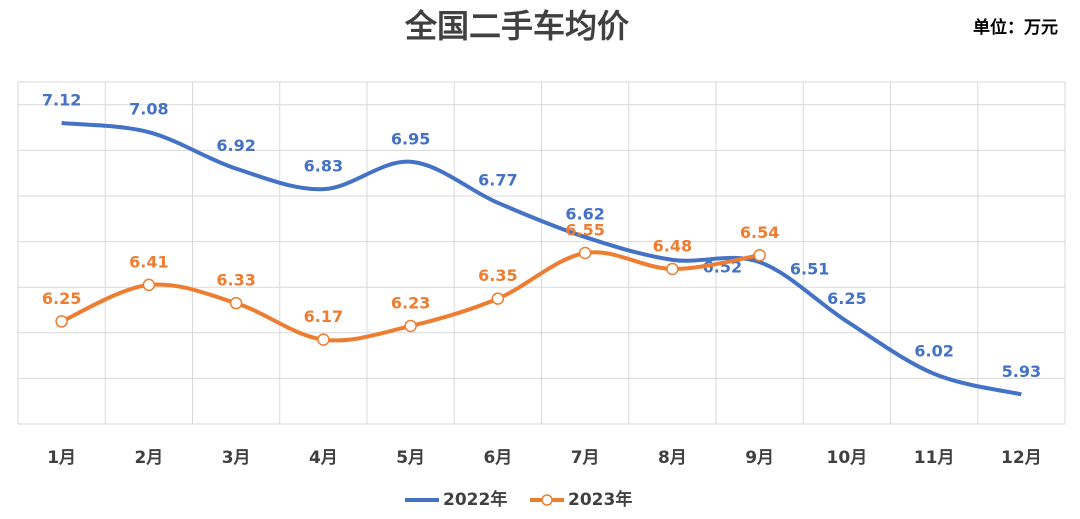 This screenshot has width=1080, height=519. What do you see at coordinates (410, 458) in the screenshot?
I see `x-tick-label: 5月` at bounding box center [410, 458].